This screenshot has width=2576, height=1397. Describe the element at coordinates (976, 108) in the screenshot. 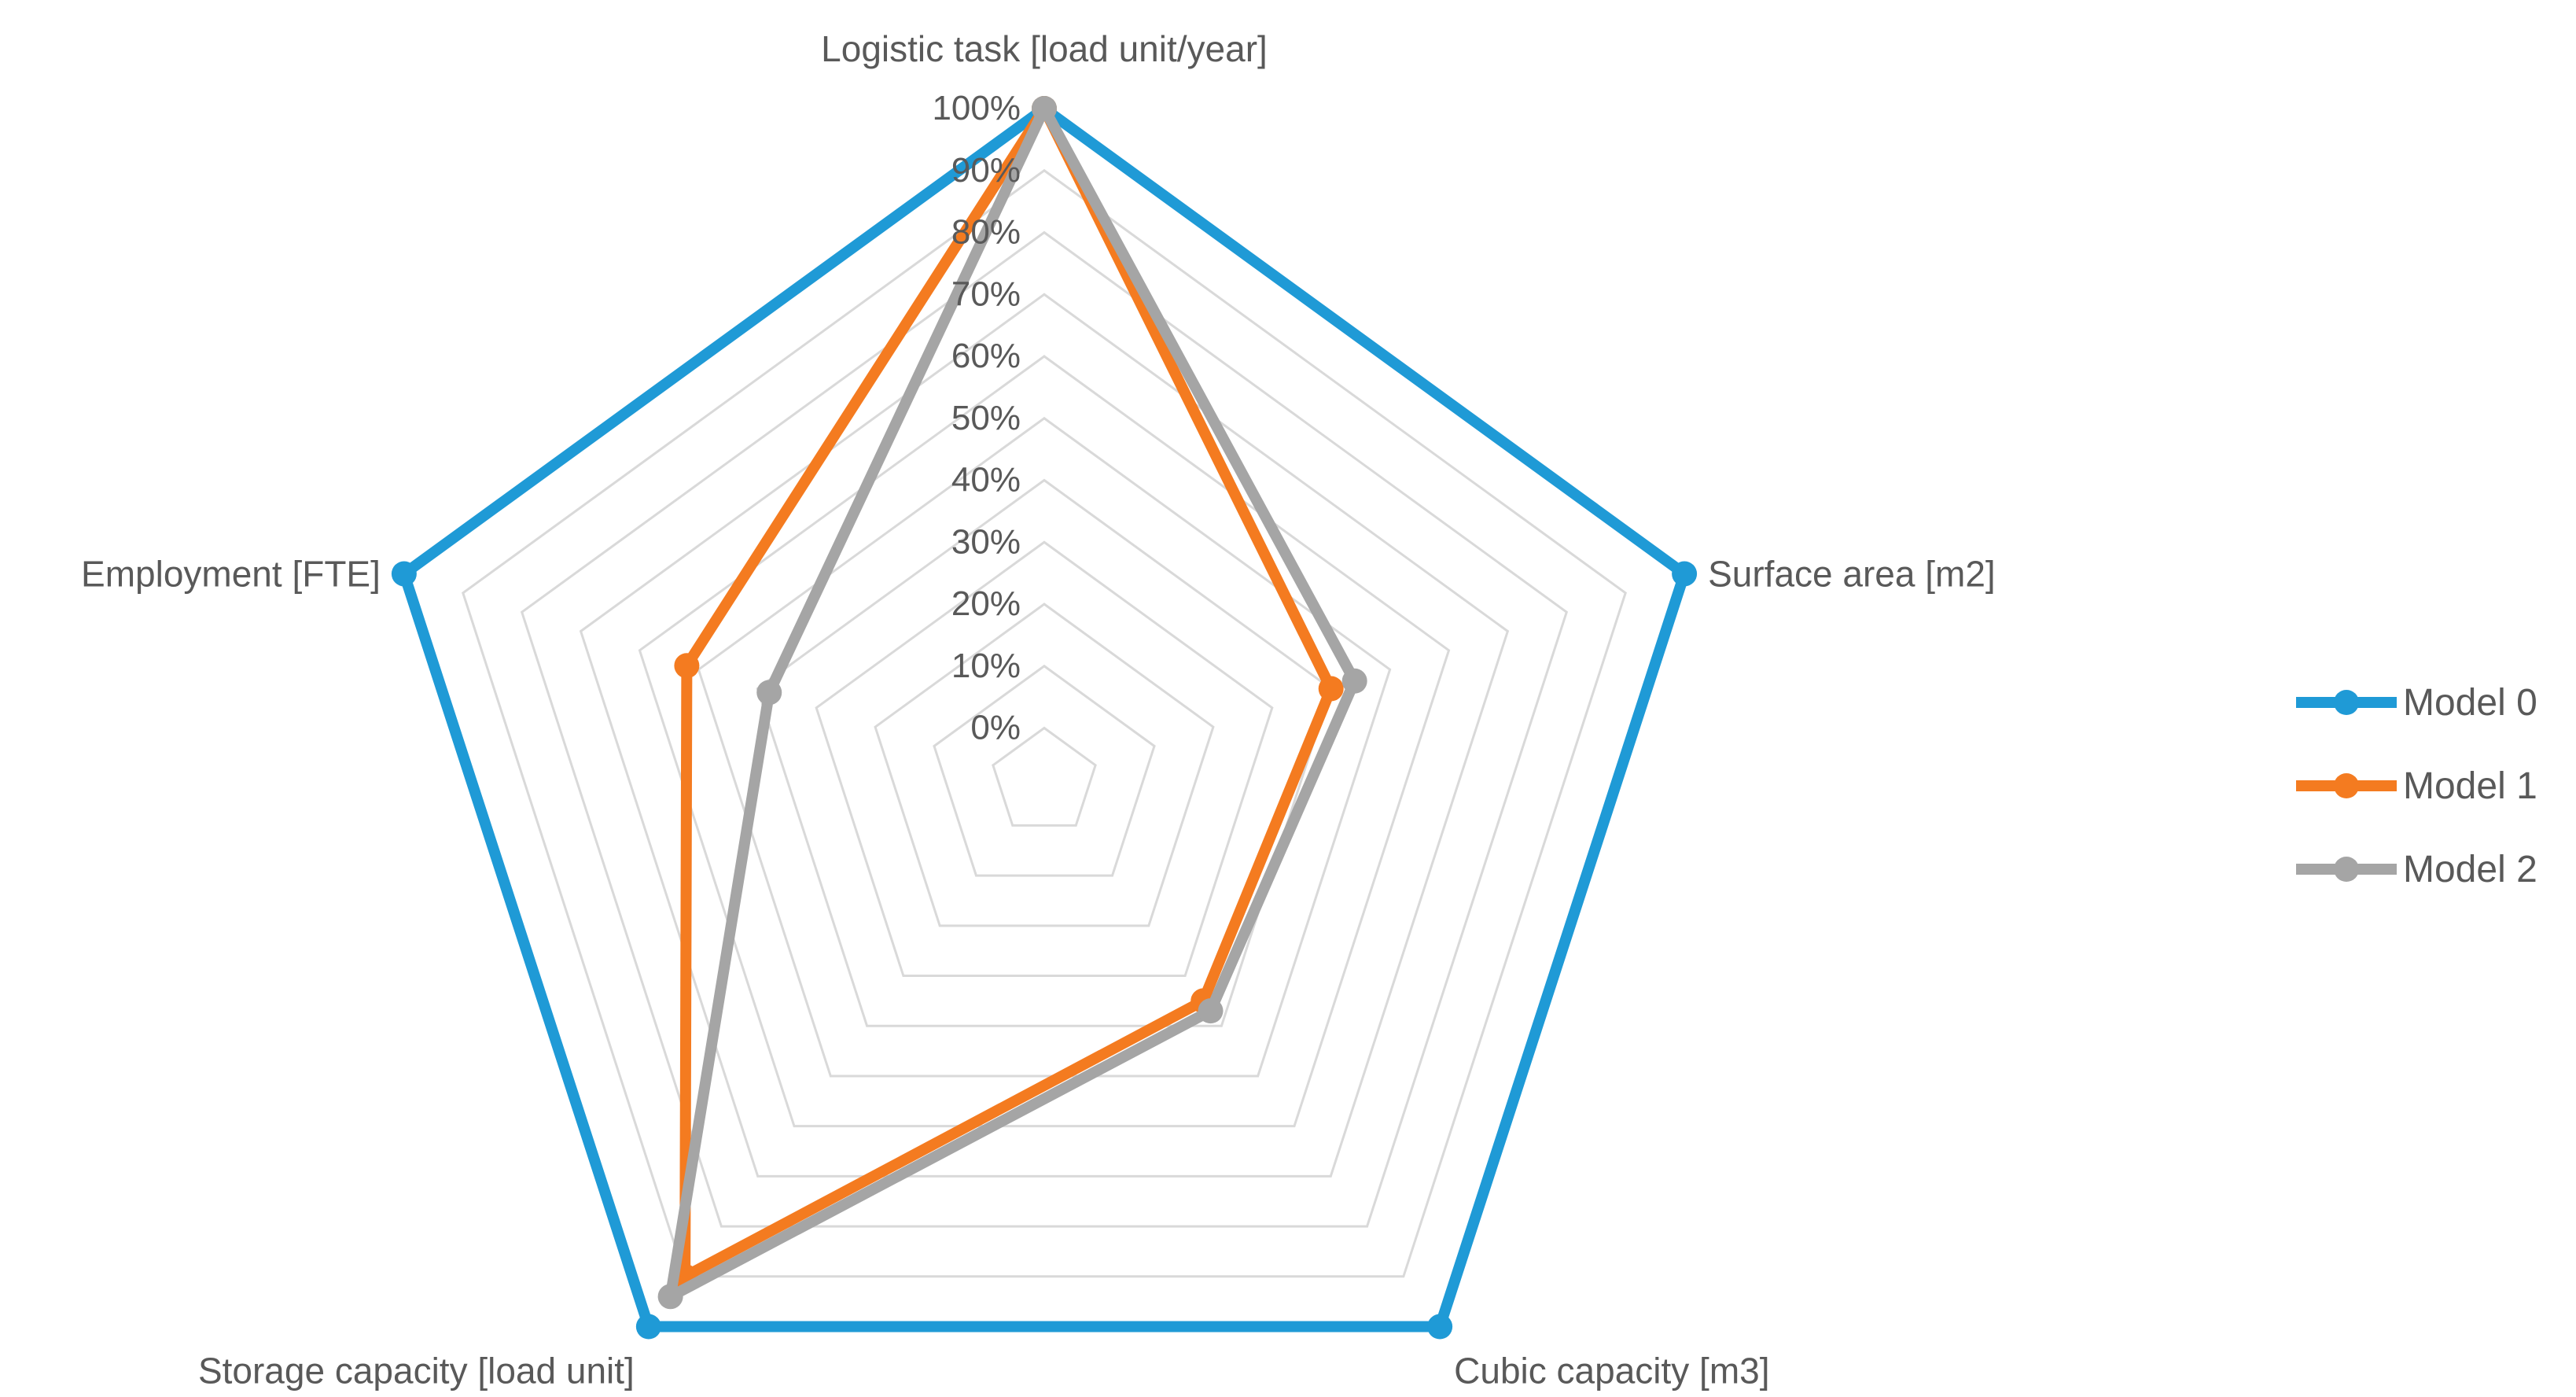

I see `tick-label: 100%` at that location.